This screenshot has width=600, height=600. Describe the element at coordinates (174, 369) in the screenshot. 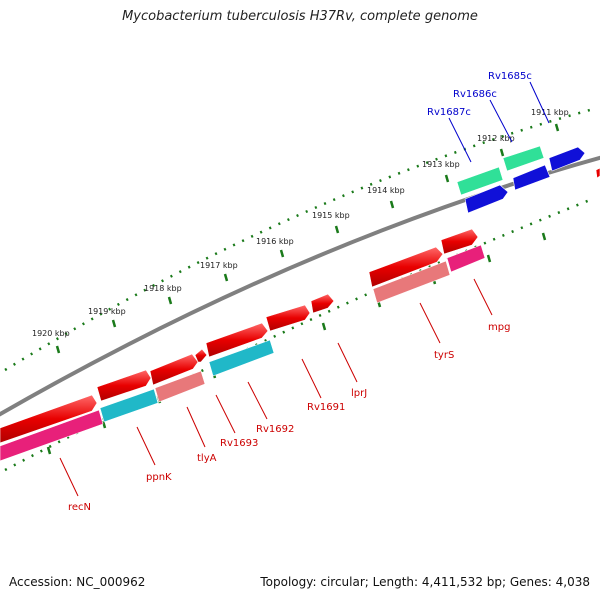

I see `gene-arrow-tlyA` at that location.